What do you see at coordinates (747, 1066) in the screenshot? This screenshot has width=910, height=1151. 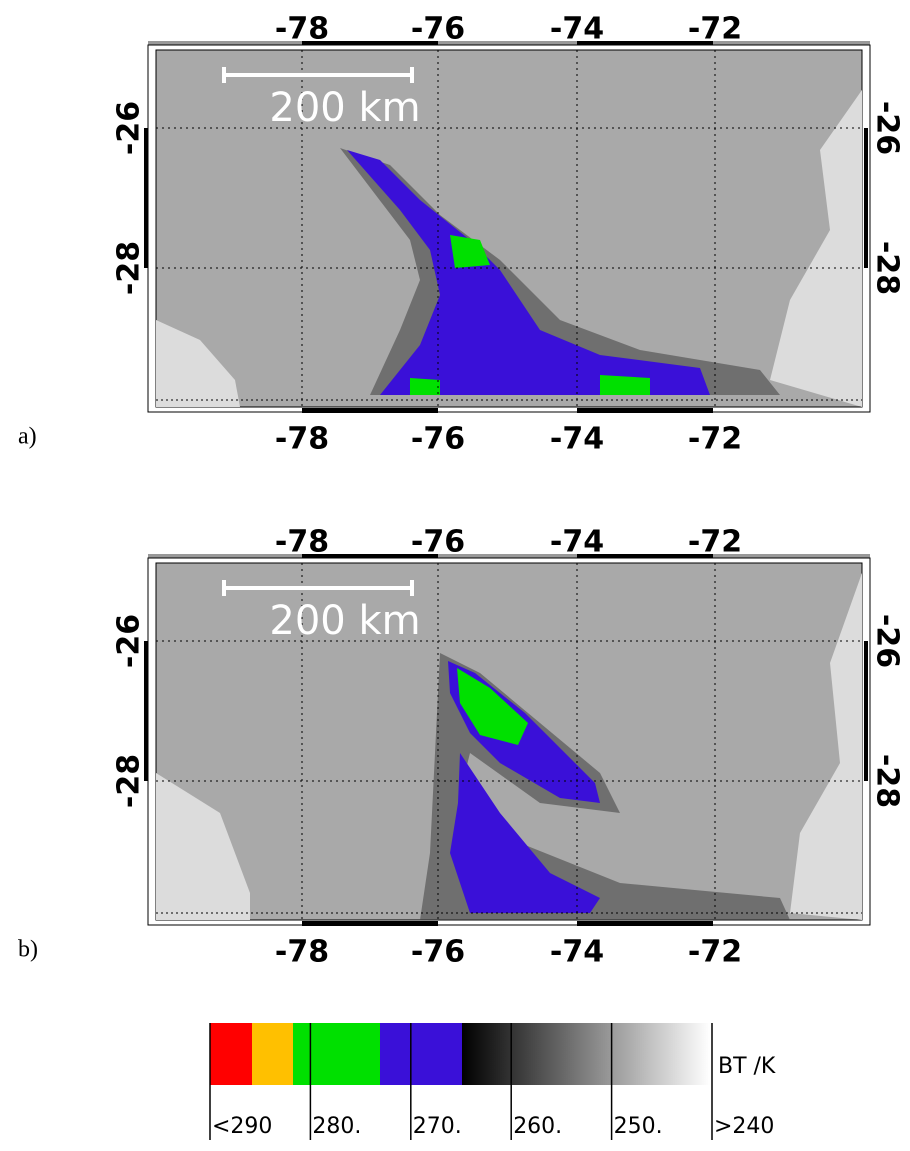 I see `colorbar-title: BT /K` at bounding box center [747, 1066].